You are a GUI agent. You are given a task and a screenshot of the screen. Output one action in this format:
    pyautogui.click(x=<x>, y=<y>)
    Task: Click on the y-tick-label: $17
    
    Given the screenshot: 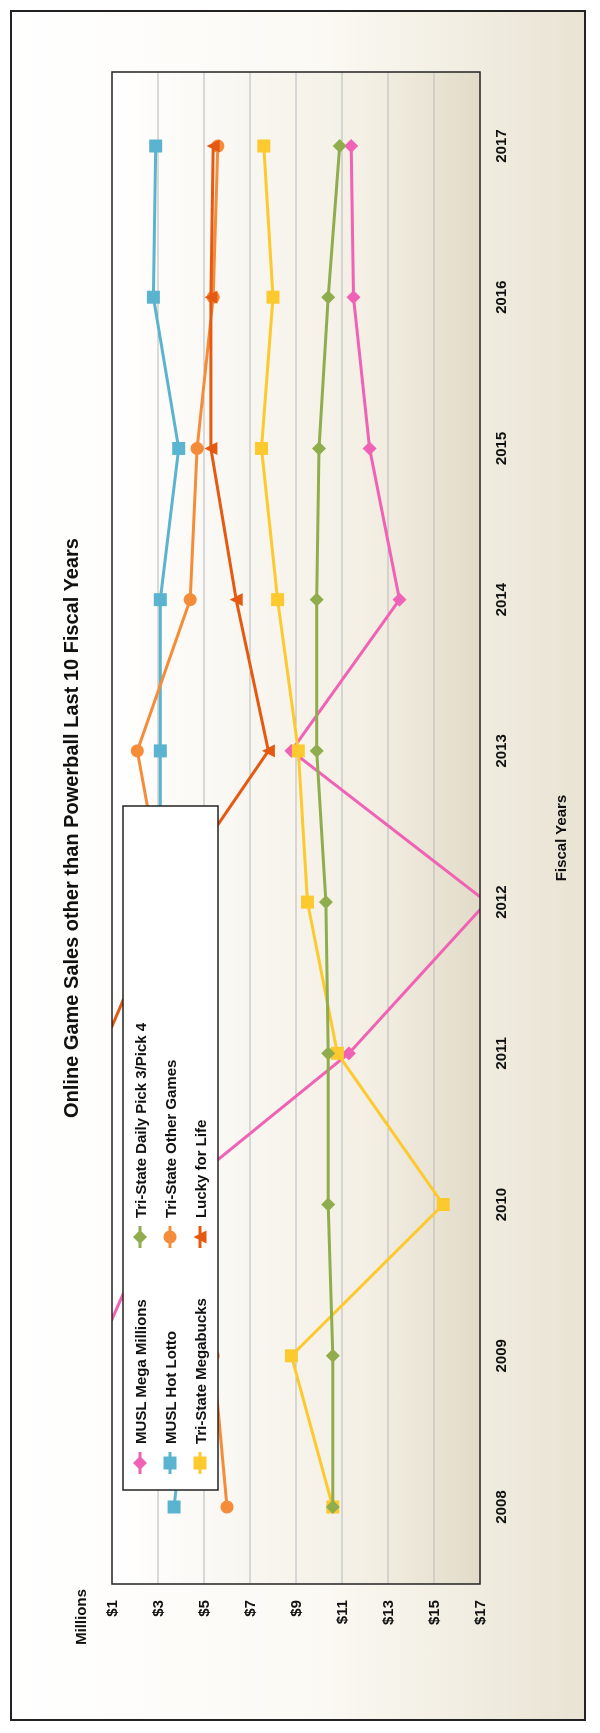 What is the action you would take?
    pyautogui.click(x=480, y=1612)
    